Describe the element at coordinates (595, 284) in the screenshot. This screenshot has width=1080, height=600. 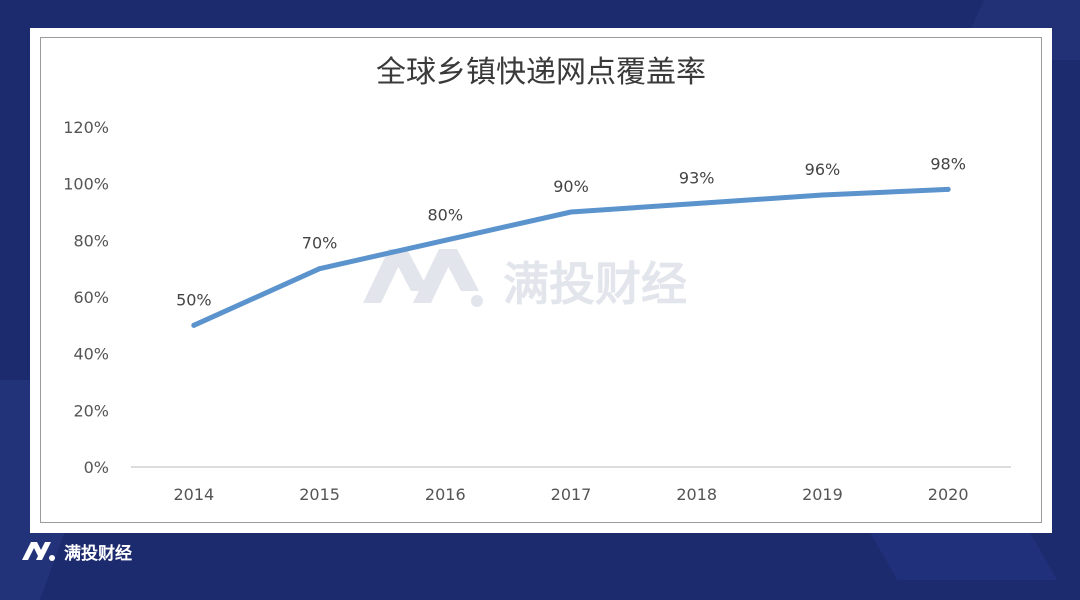
I see `watermark-text: 满投财经` at that location.